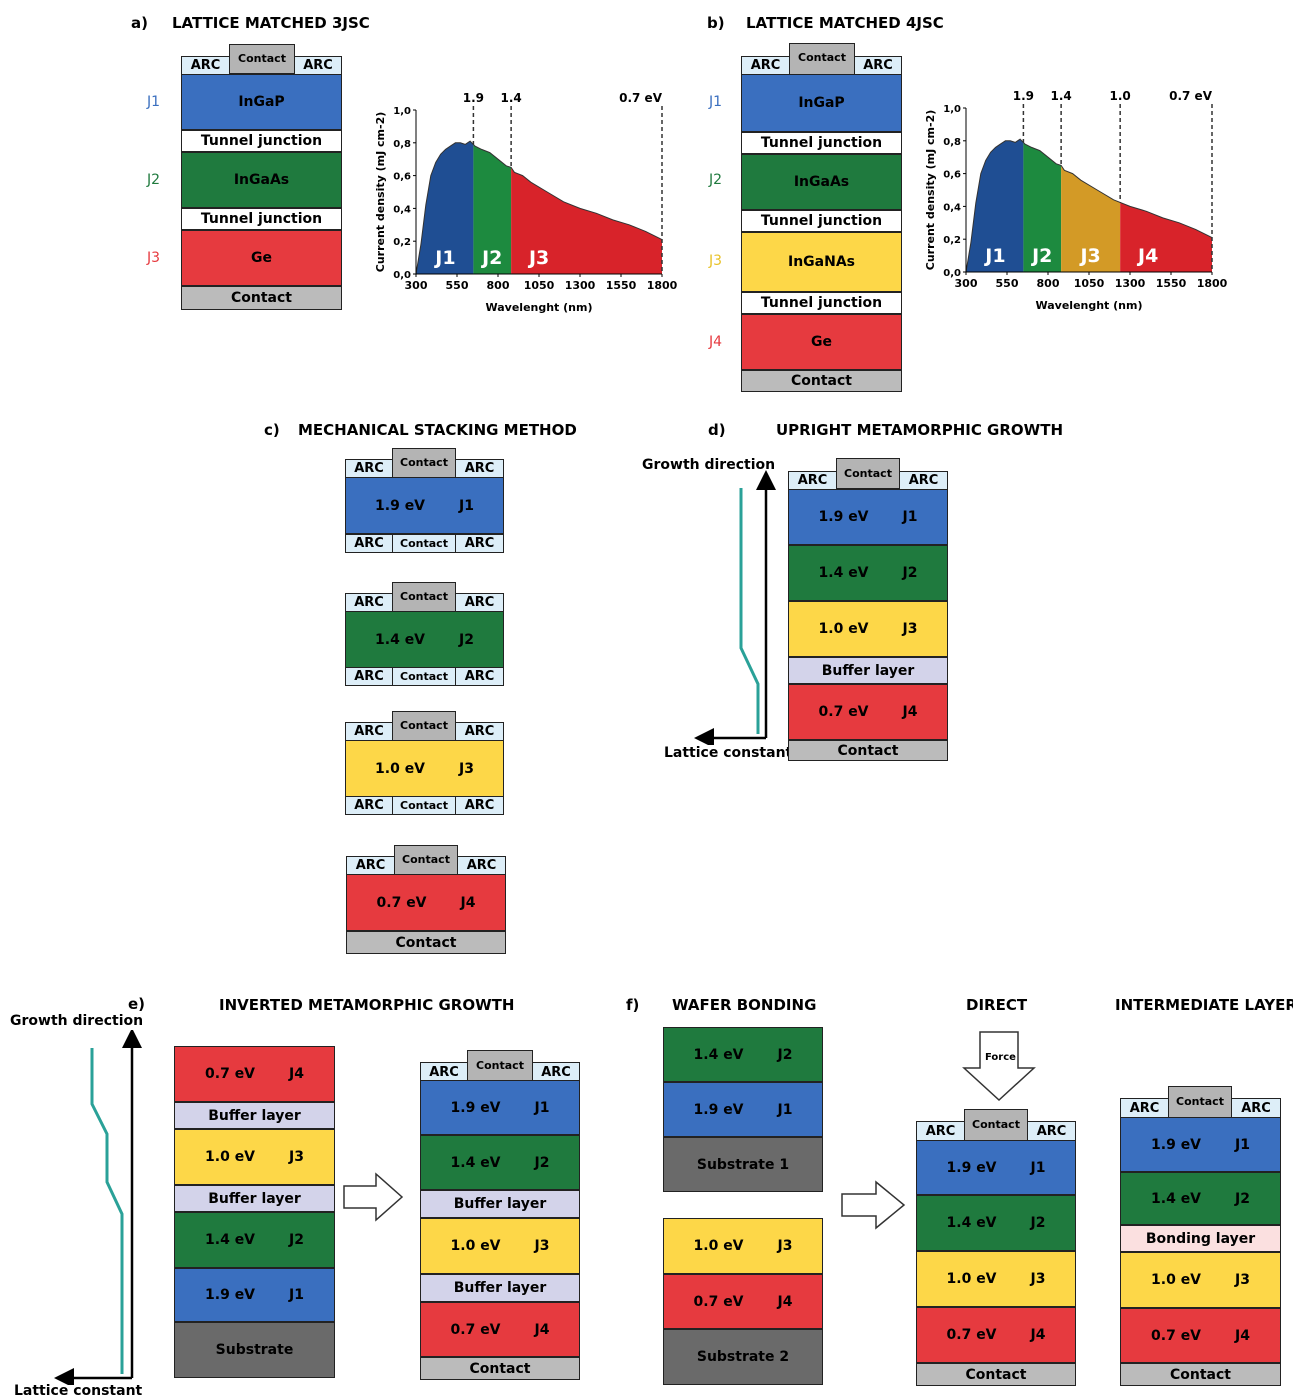 The image size is (1293, 1400). I want to click on bonding-layer: Bonding layer, so click(1200, 1238).